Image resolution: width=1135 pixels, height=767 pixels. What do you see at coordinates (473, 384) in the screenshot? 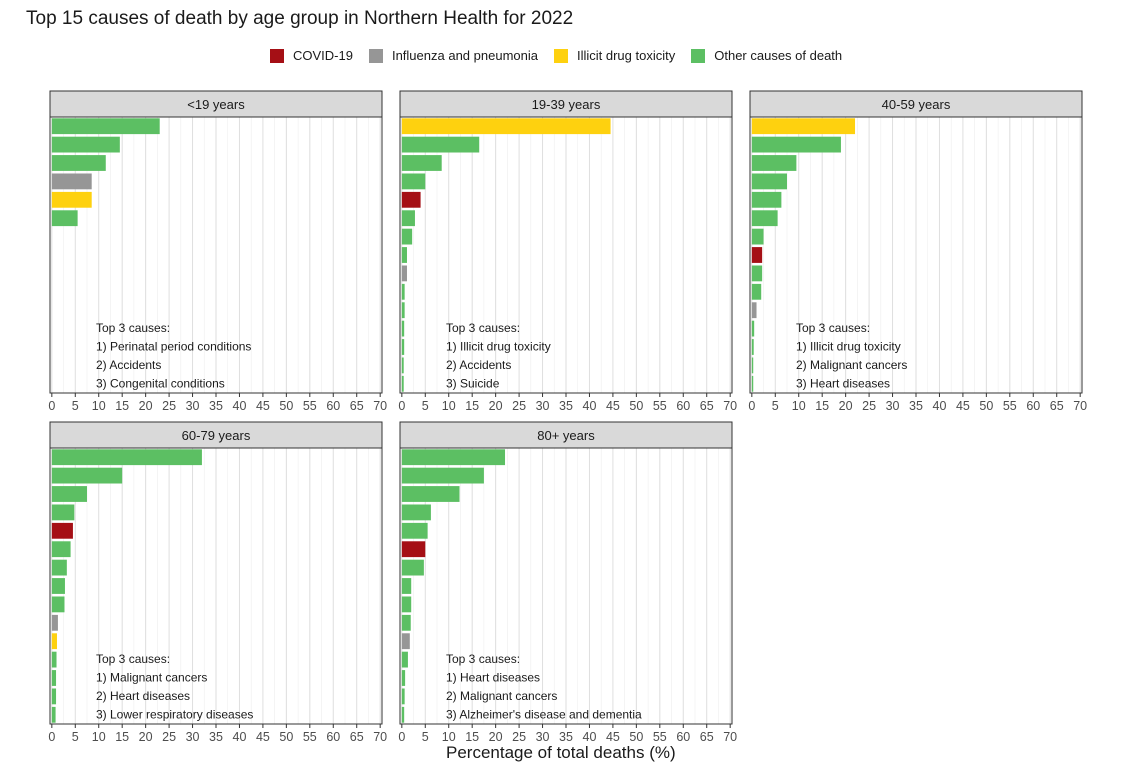
I see `annotation-line: 3) Suicide` at bounding box center [473, 384].